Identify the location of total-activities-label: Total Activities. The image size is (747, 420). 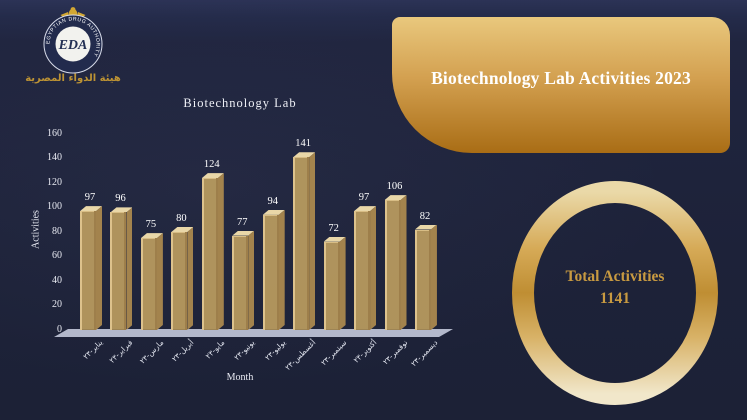
(615, 276).